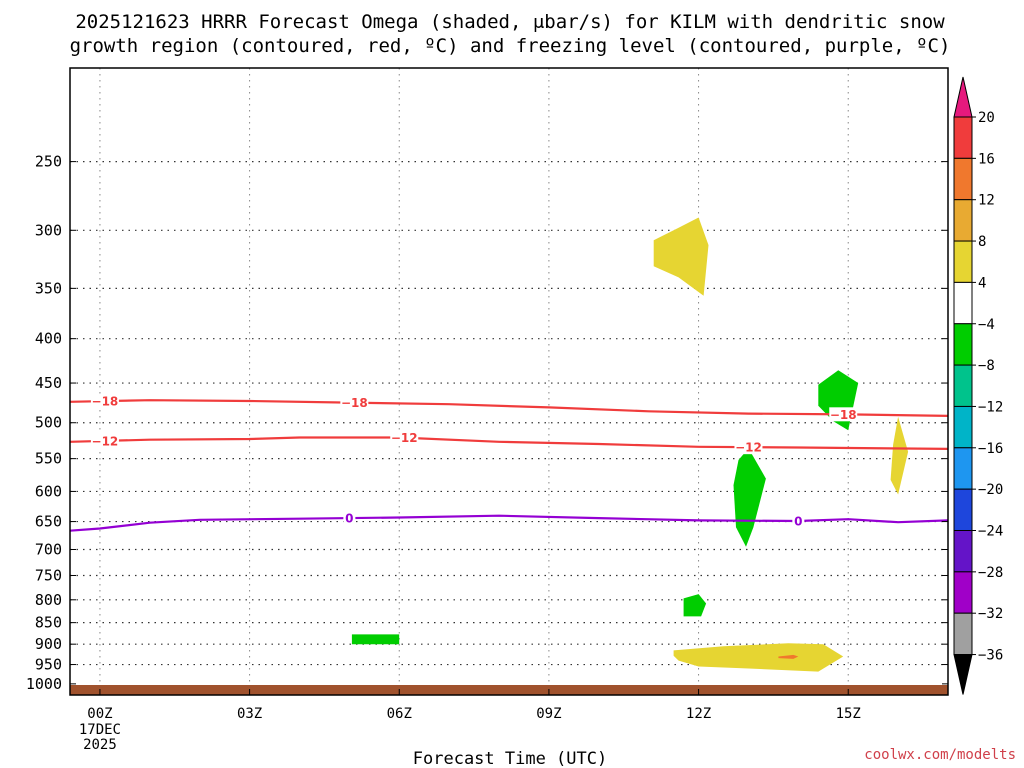 The height and width of the screenshot is (768, 1024). I want to click on y-tick-label: 750, so click(48, 575).